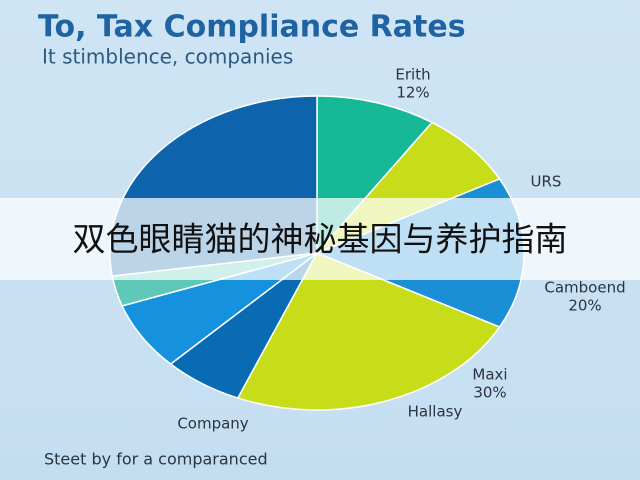 The height and width of the screenshot is (480, 640). I want to click on slice-value-label: 12%, so click(412, 93).